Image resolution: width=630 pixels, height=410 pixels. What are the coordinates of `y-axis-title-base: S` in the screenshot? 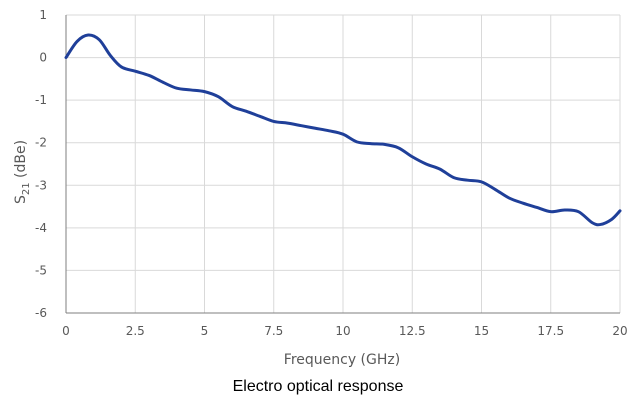 It's located at (21, 199).